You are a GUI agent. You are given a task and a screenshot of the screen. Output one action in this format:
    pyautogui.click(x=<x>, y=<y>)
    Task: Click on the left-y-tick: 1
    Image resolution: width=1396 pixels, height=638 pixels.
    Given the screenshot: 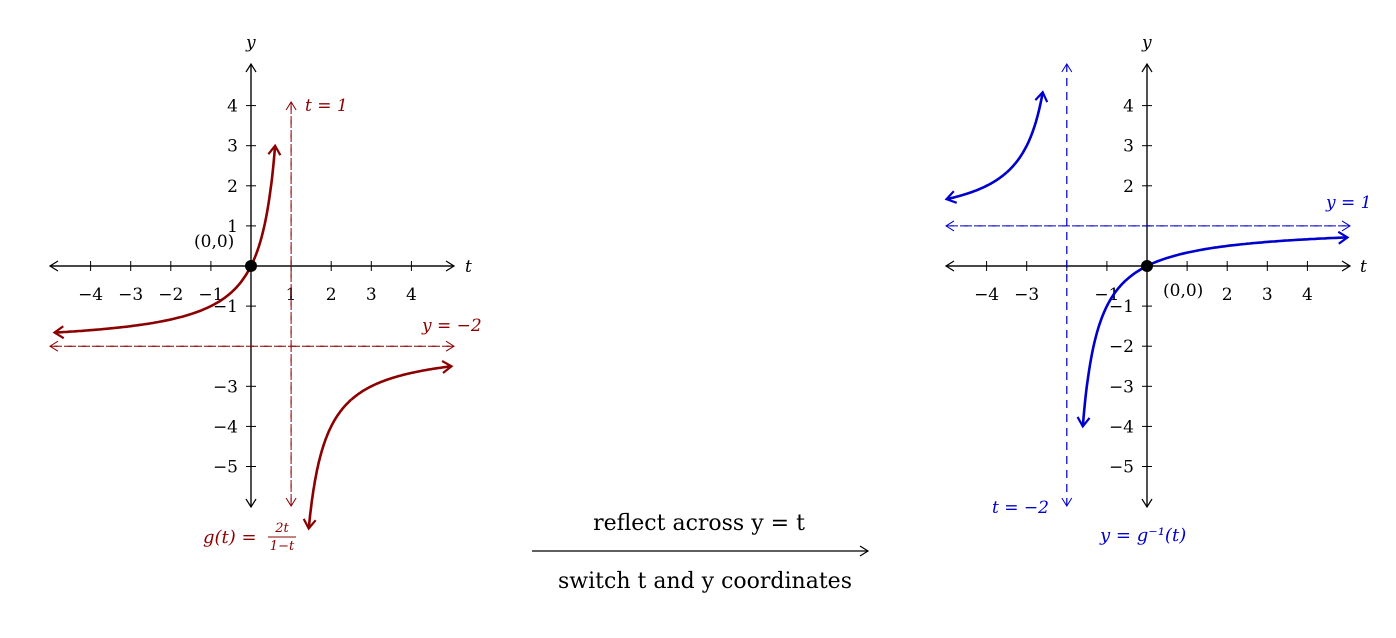 What is the action you would take?
    pyautogui.click(x=232, y=227)
    